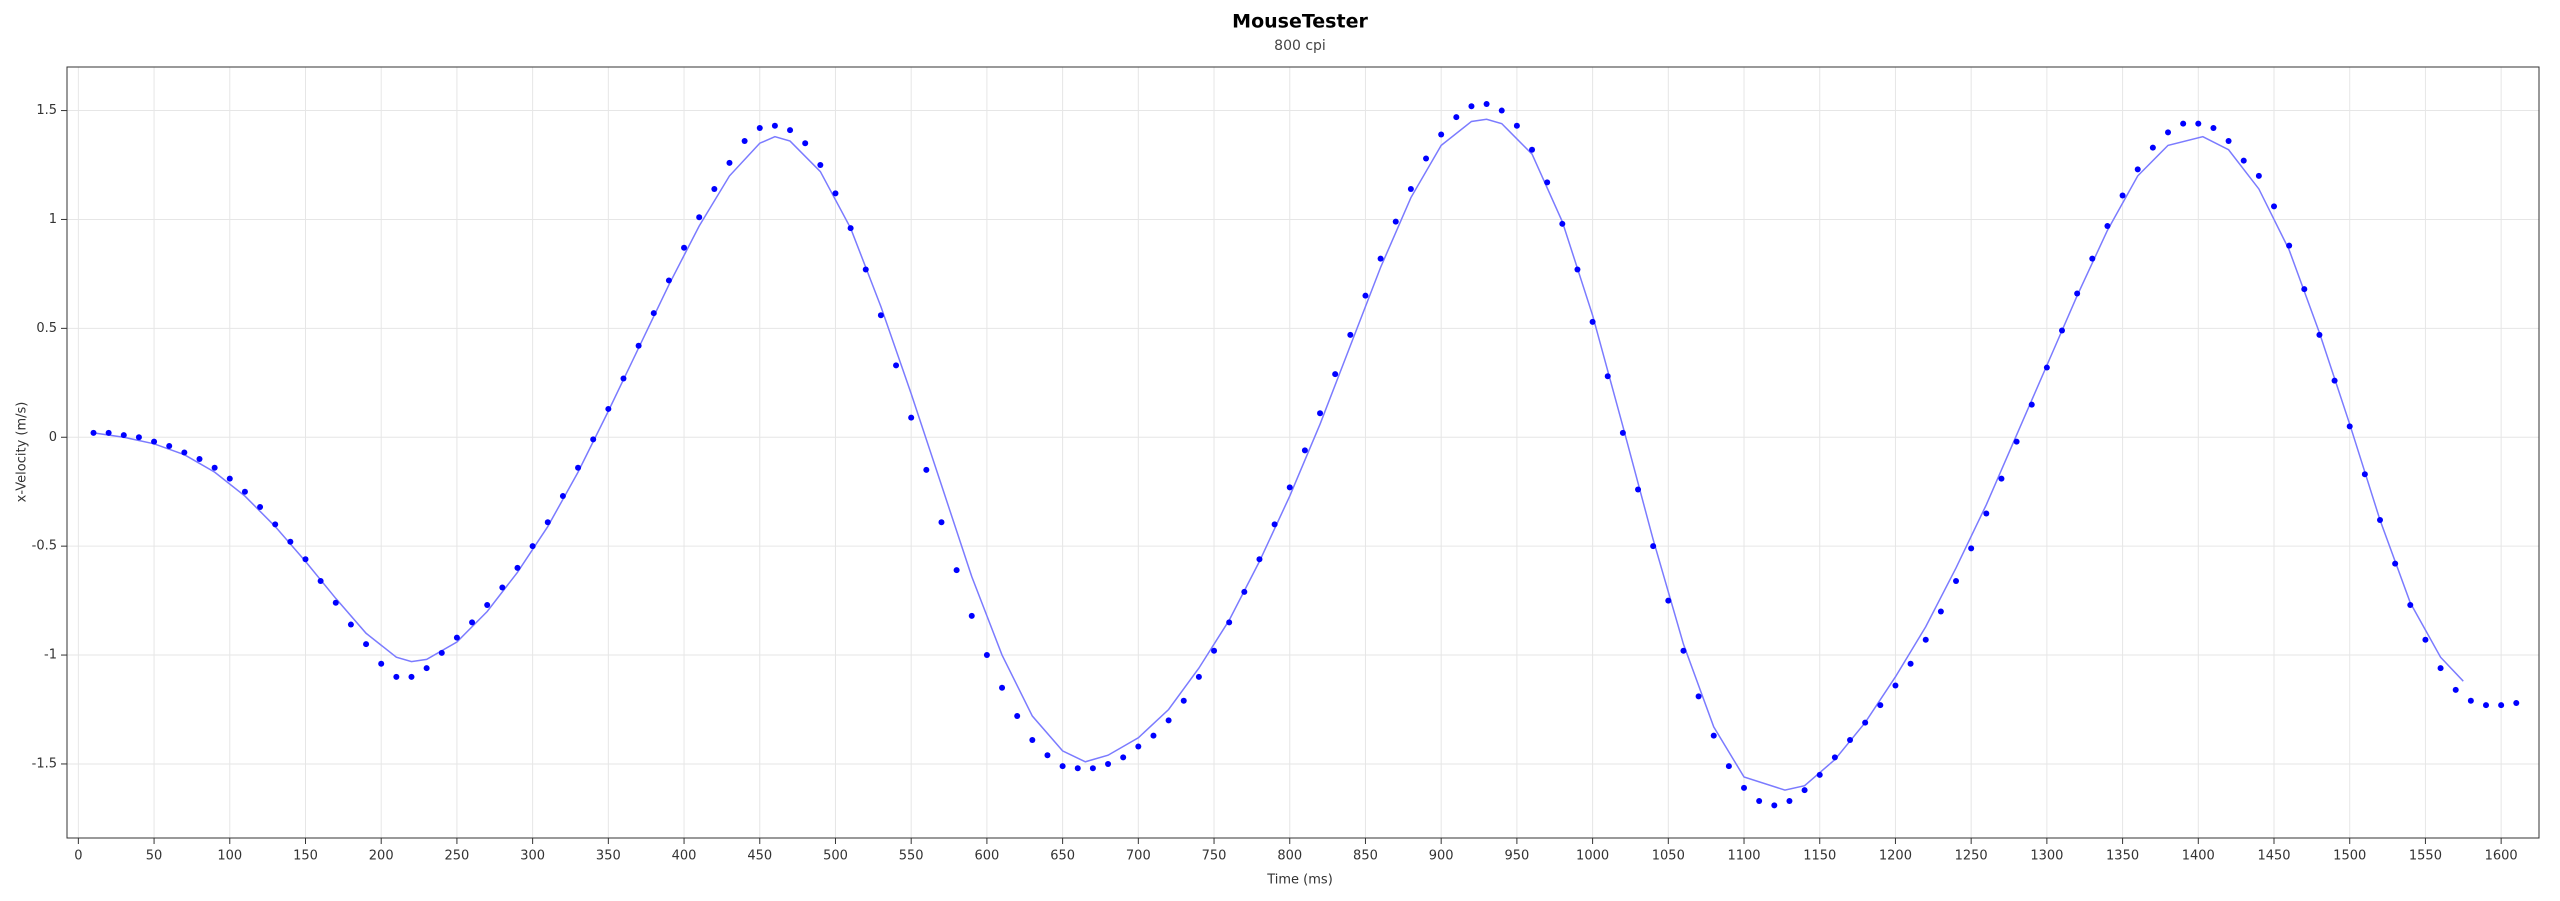 The height and width of the screenshot is (901, 2560). What do you see at coordinates (2425, 856) in the screenshot?
I see `x-tick-label: 1550` at bounding box center [2425, 856].